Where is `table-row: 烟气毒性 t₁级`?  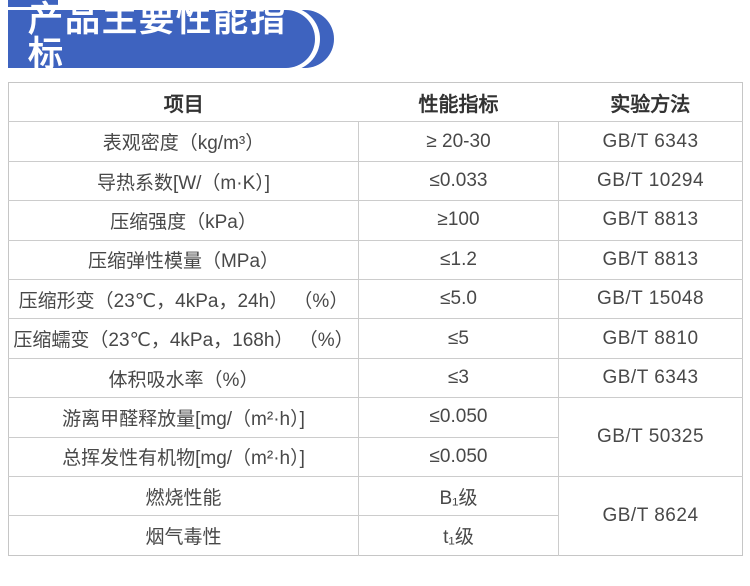 table-row: 烟气毒性 t₁级 is located at coordinates (375, 535).